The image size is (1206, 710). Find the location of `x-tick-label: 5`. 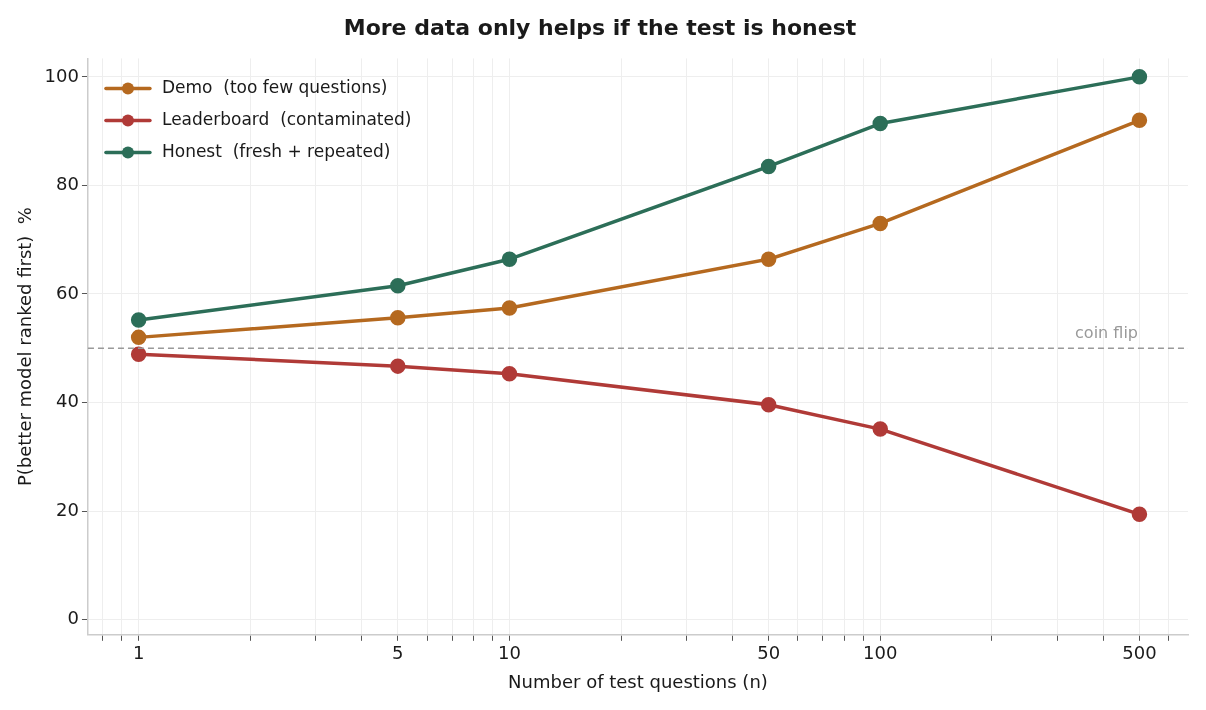

x-tick-label: 5 is located at coordinates (398, 653).